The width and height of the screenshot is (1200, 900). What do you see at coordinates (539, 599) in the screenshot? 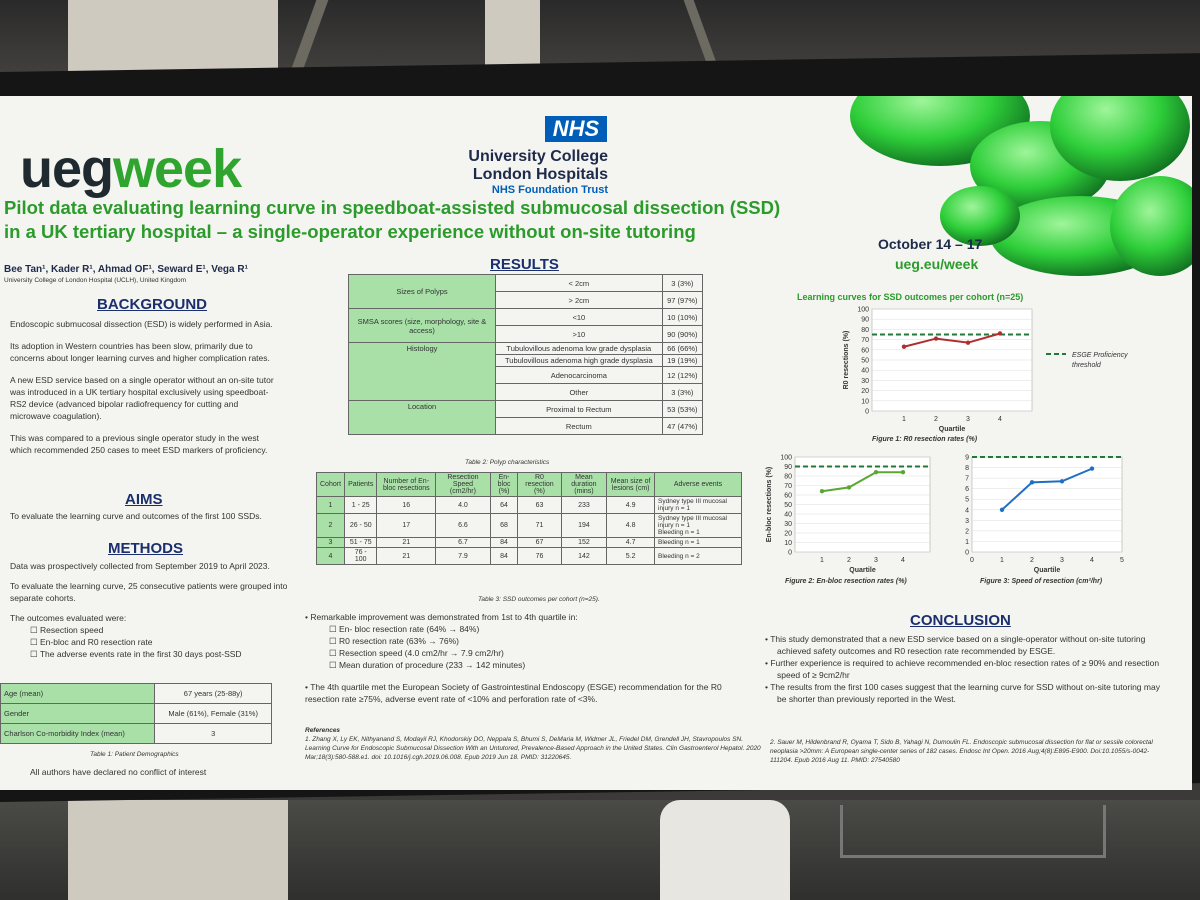
I see `cohort-caption: Table 3: SSD outcomes per cohort (n=25).` at bounding box center [539, 599].